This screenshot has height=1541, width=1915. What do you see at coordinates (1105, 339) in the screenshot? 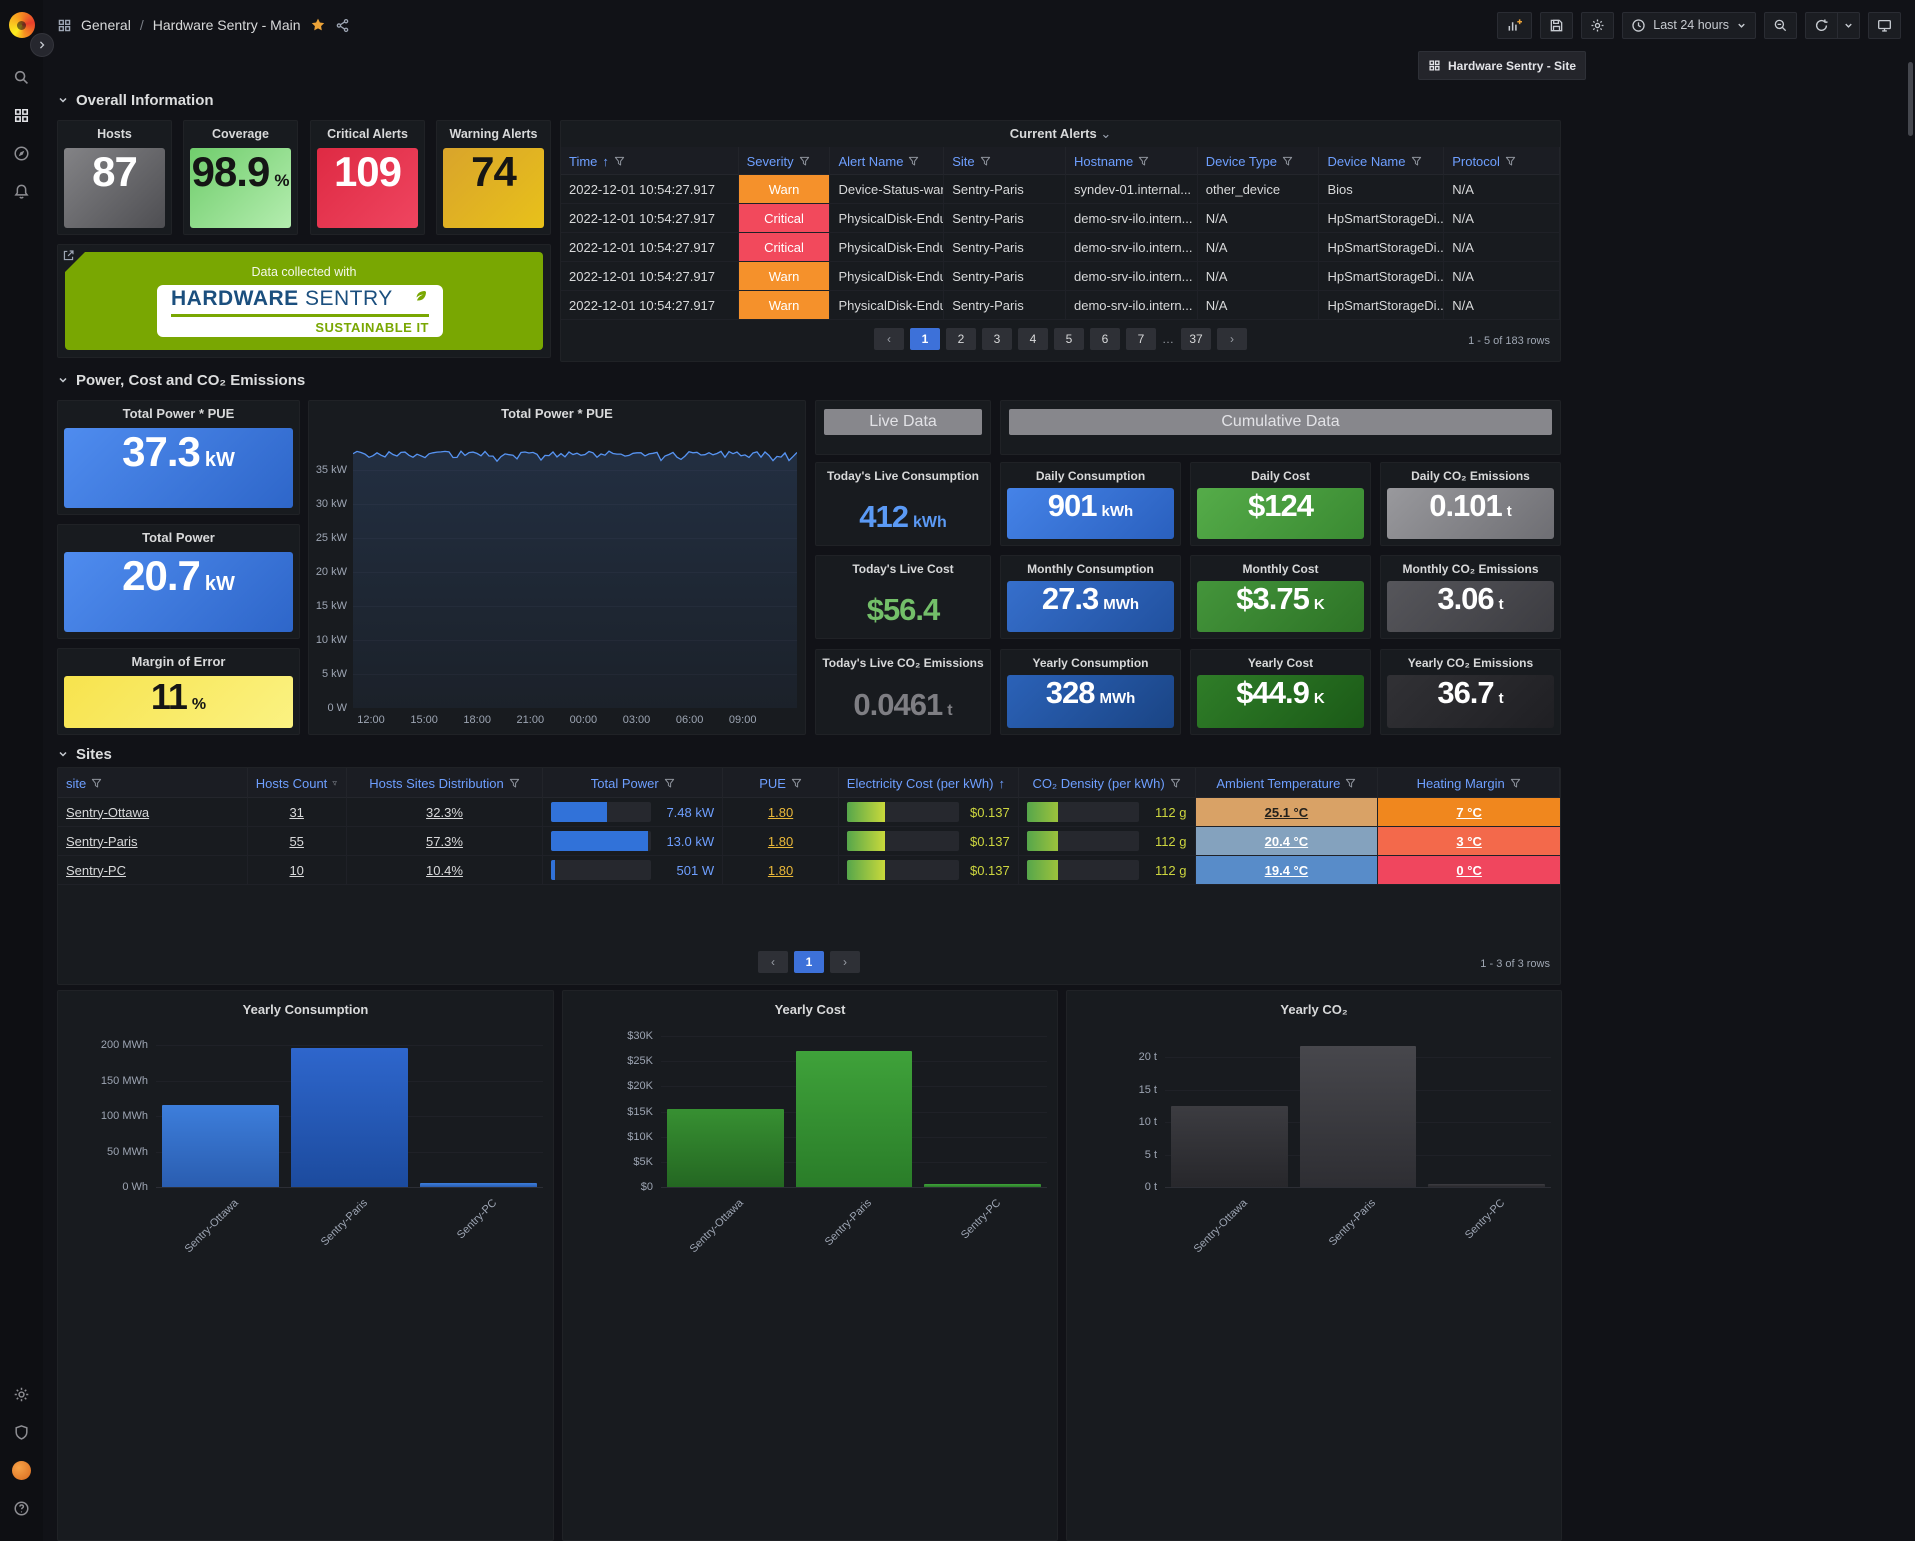
I see `page-button-6: 6` at bounding box center [1105, 339].